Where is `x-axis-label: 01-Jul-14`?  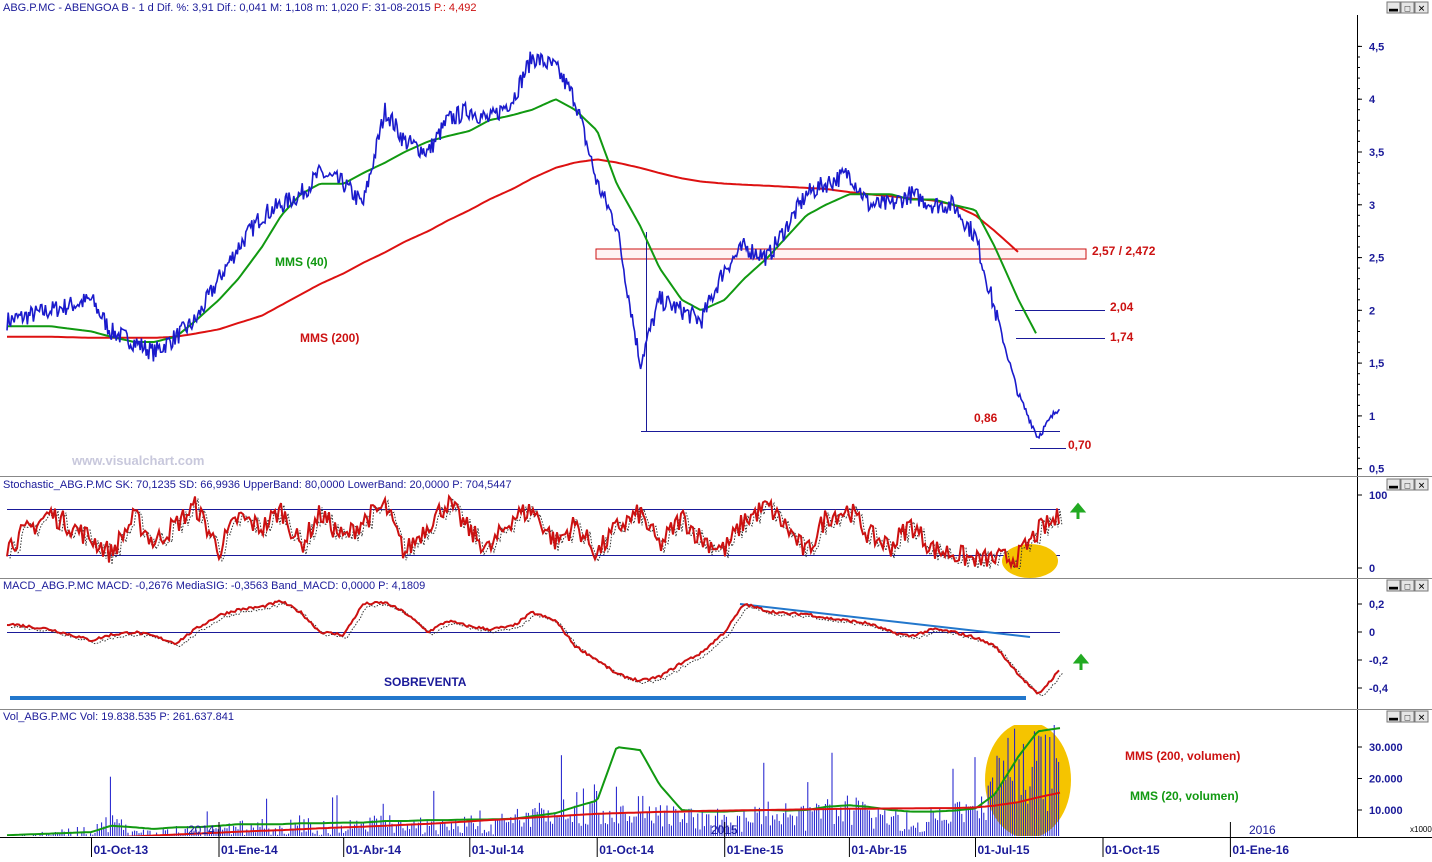 x-axis-label: 01-Jul-14 is located at coordinates (498, 850).